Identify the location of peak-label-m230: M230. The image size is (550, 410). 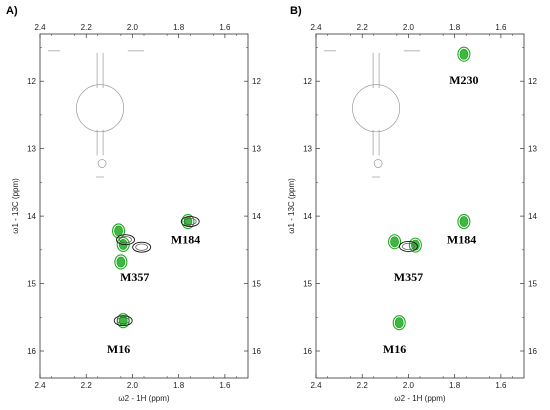
(463, 80).